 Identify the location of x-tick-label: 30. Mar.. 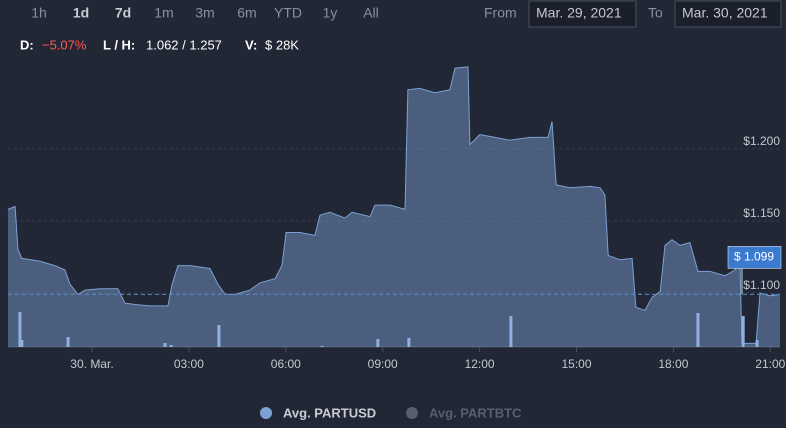
(91, 364).